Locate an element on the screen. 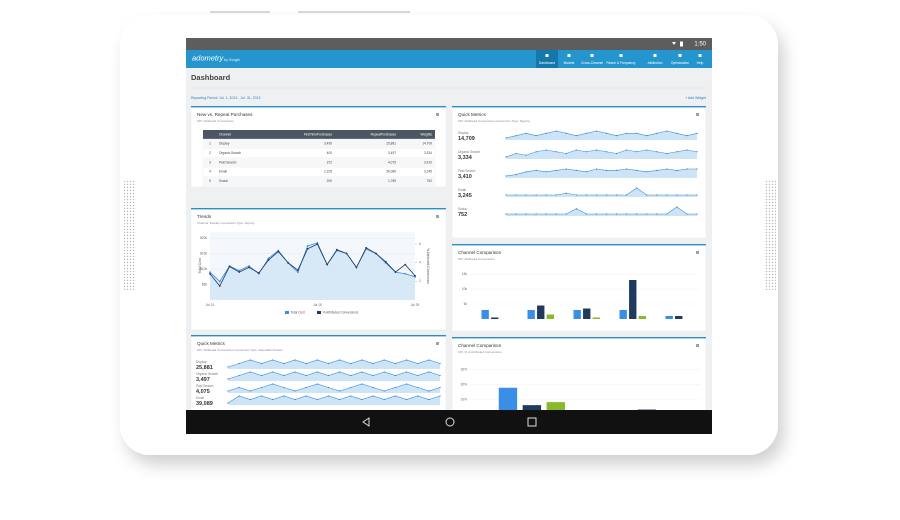 The width and height of the screenshot is (900, 520). metric-value: 752 is located at coordinates (462, 215).